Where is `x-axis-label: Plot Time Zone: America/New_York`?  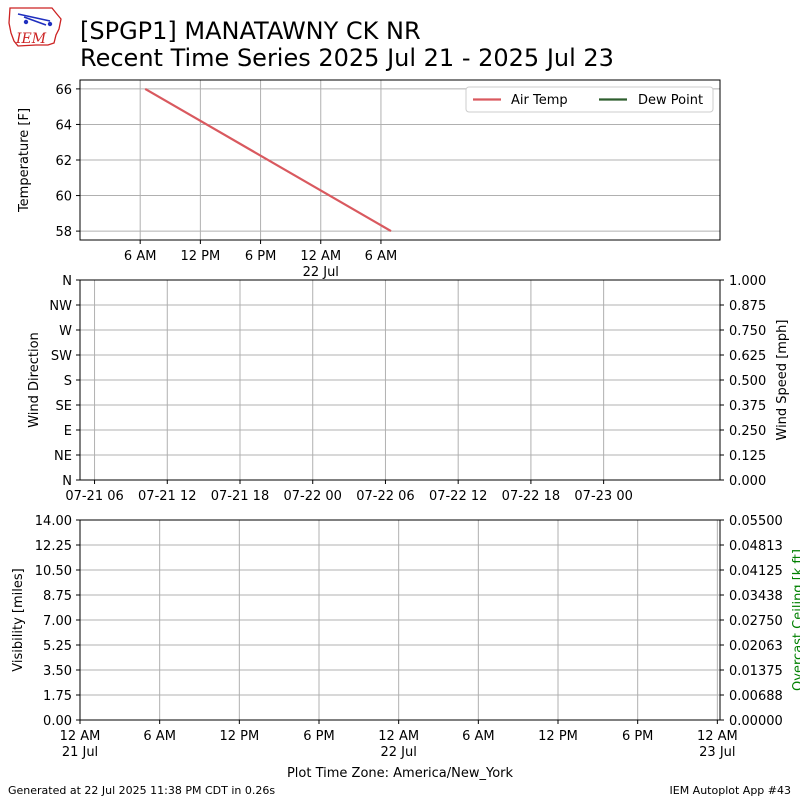 x-axis-label: Plot Time Zone: America/New_York is located at coordinates (400, 773).